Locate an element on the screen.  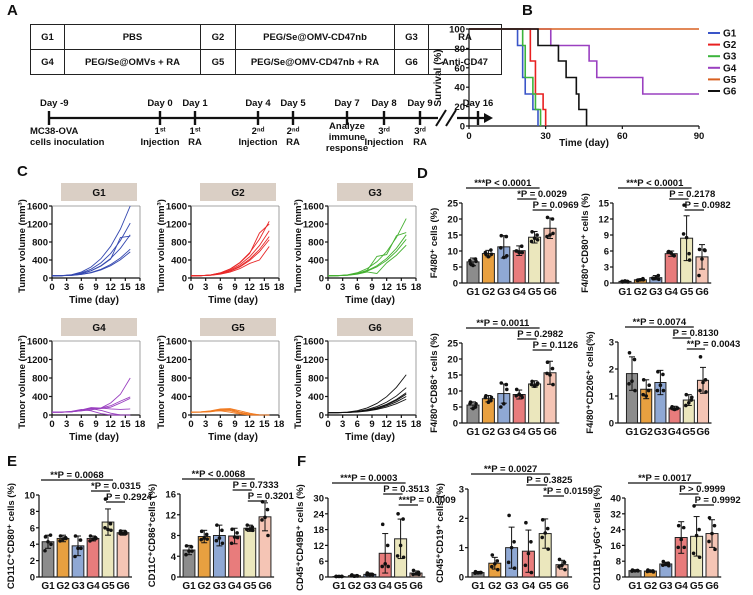
x-tick-label: 9 is located at coordinates (371, 287).